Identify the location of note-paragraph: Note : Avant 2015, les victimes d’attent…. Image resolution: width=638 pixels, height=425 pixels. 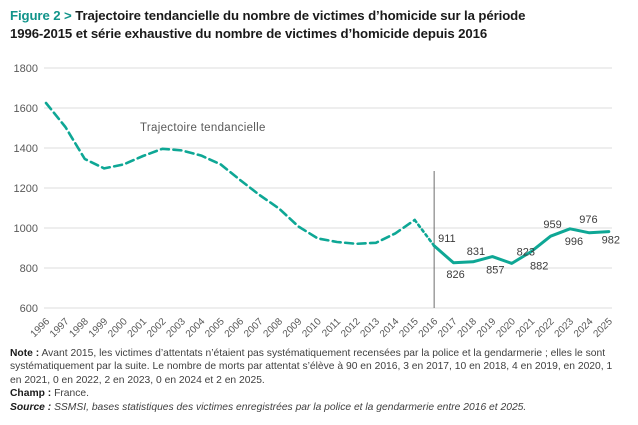
(318, 367).